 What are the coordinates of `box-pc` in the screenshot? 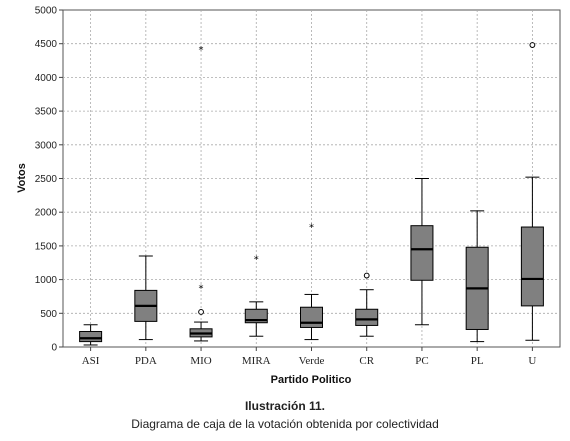 It's located at (422, 252).